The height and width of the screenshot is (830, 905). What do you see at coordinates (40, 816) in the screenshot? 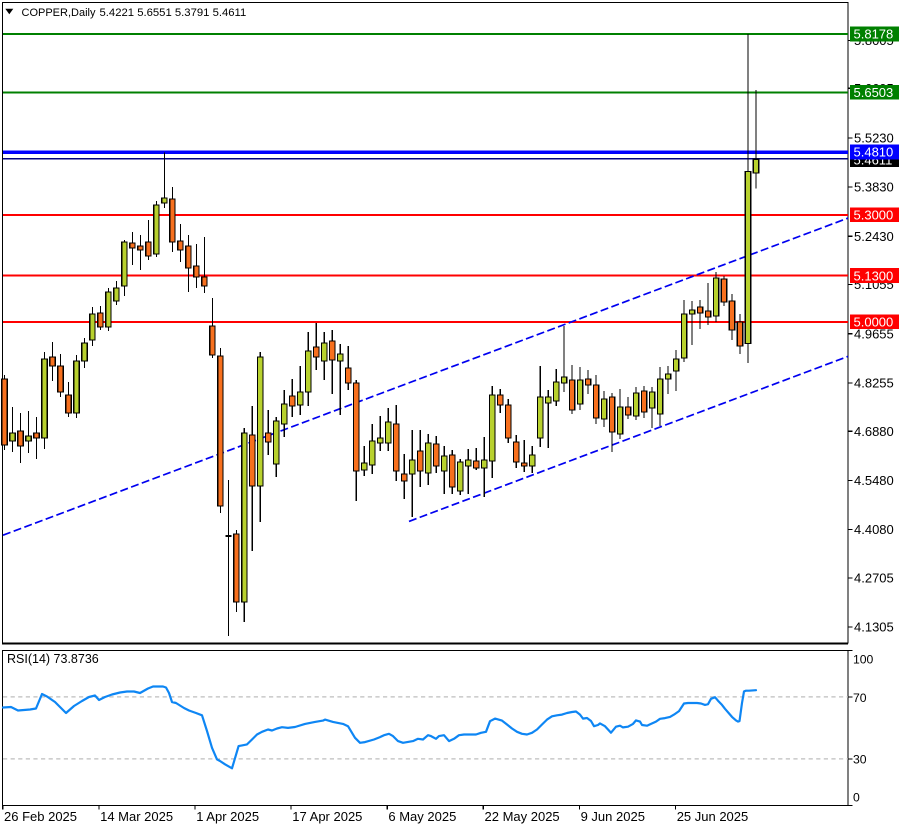
I see `svg-text: 26 Feb 2025` at bounding box center [40, 816].